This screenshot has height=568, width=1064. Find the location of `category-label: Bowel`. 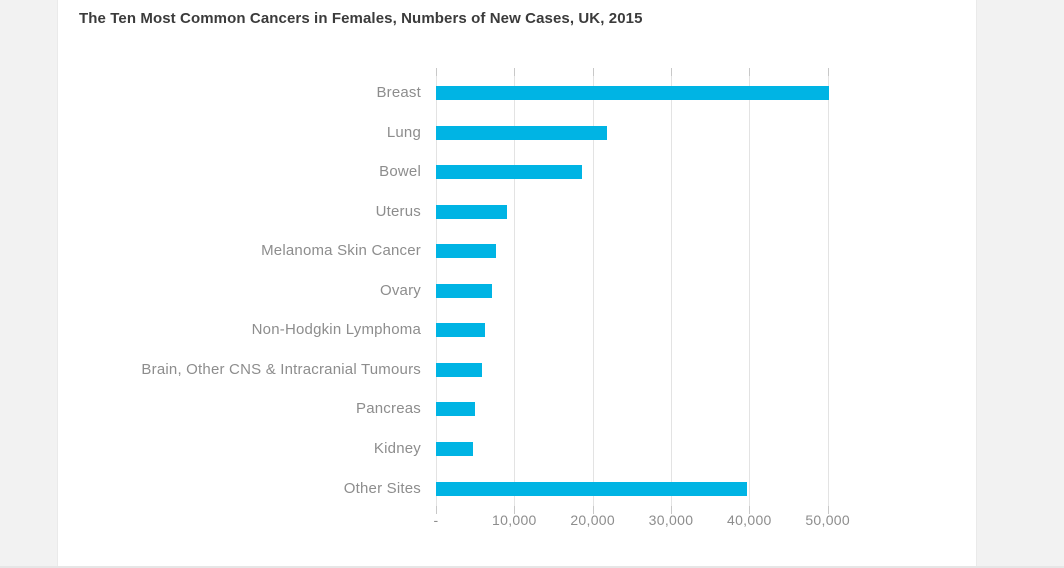

category-label: Bowel is located at coordinates (400, 172).